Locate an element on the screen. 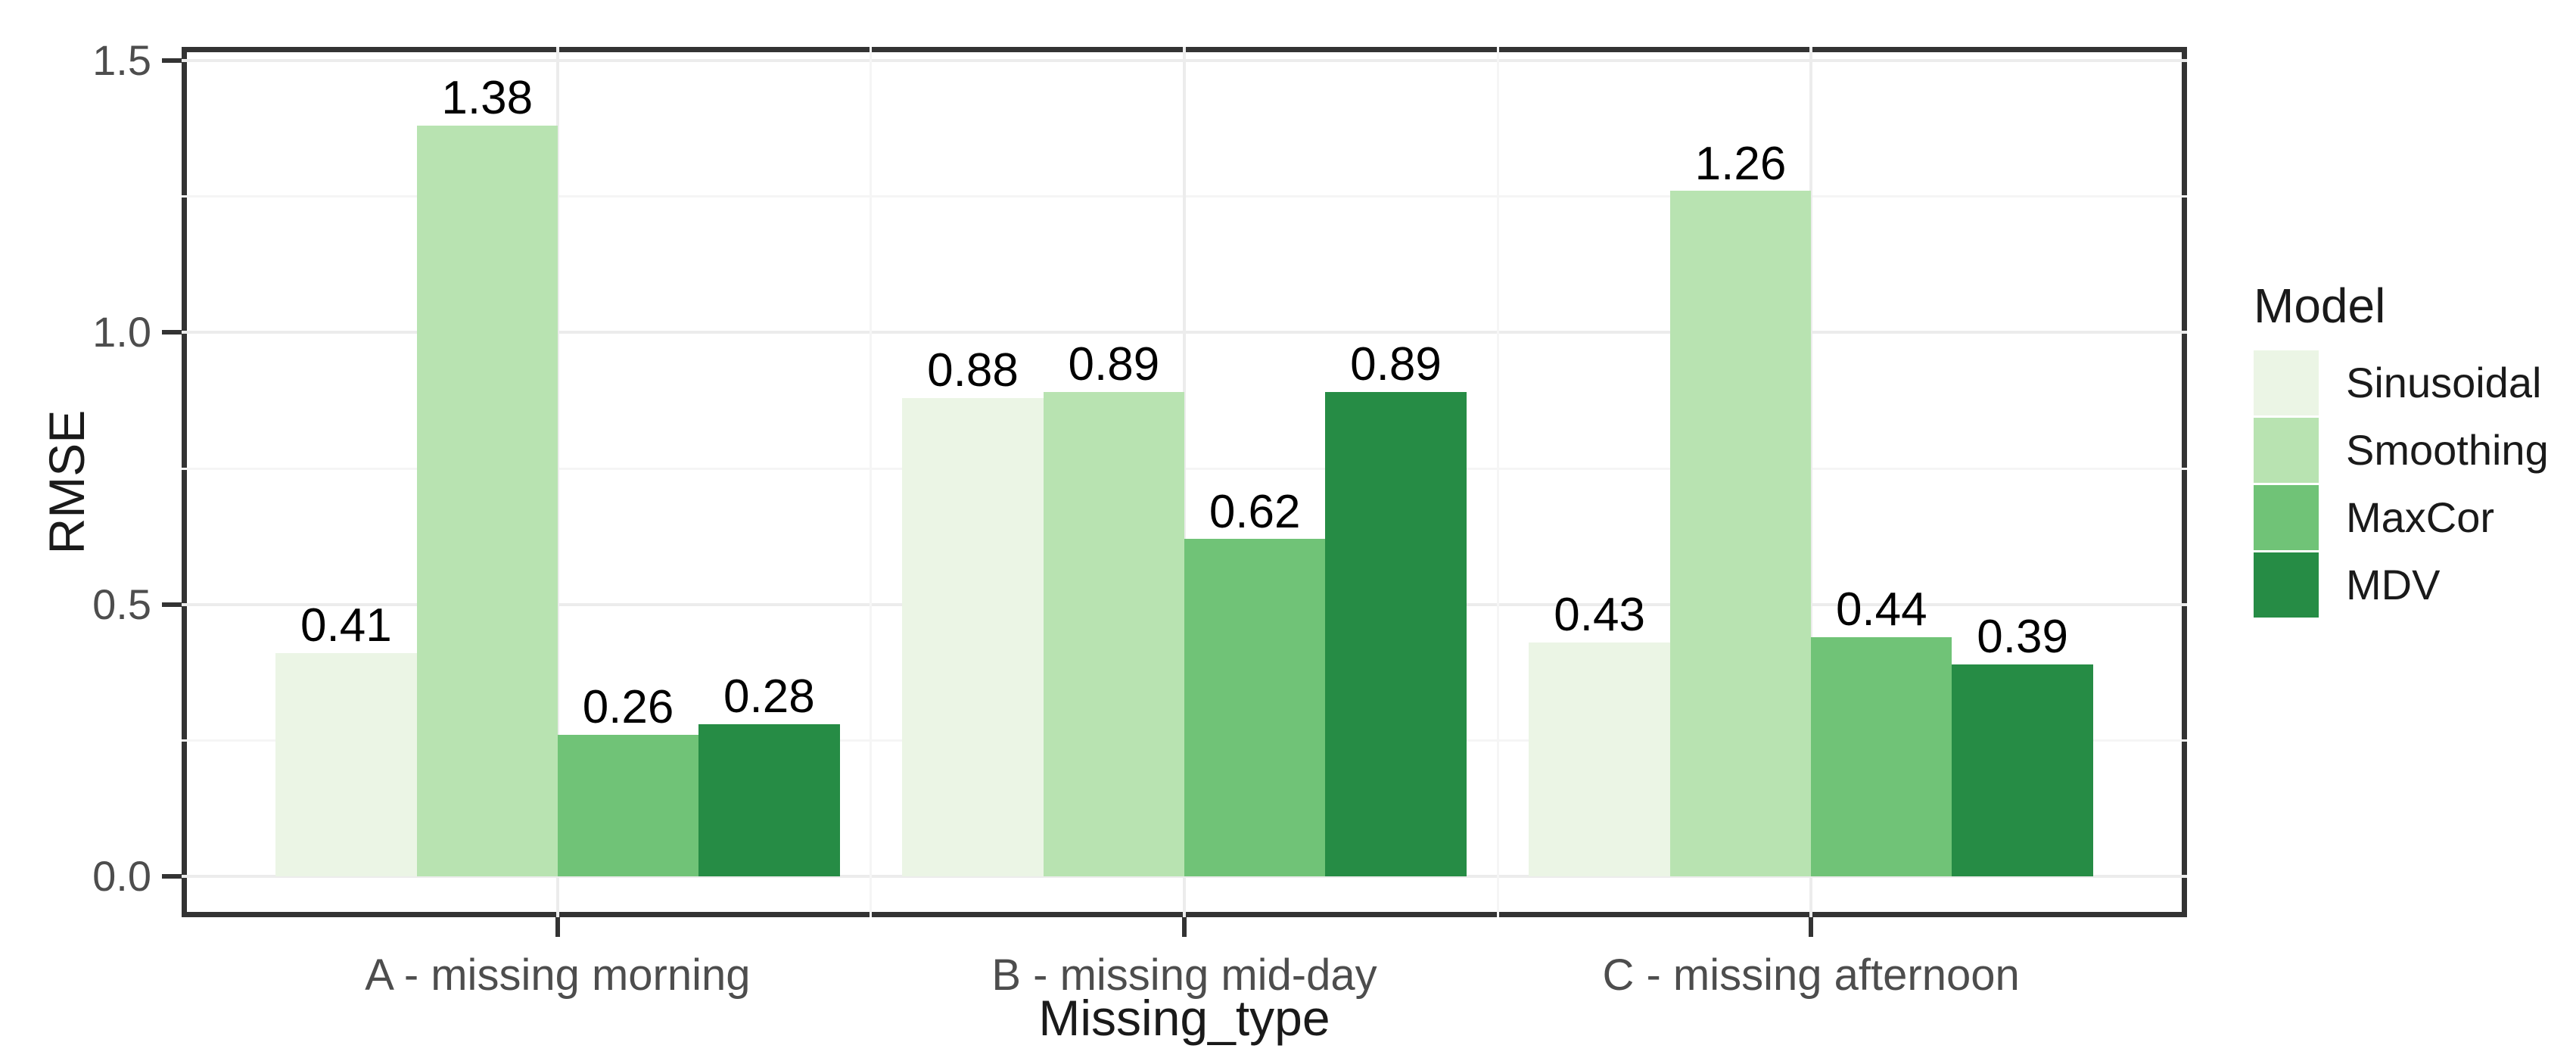 The width and height of the screenshot is (2576, 1061). legend-swatch-maxcor is located at coordinates (2286, 518).